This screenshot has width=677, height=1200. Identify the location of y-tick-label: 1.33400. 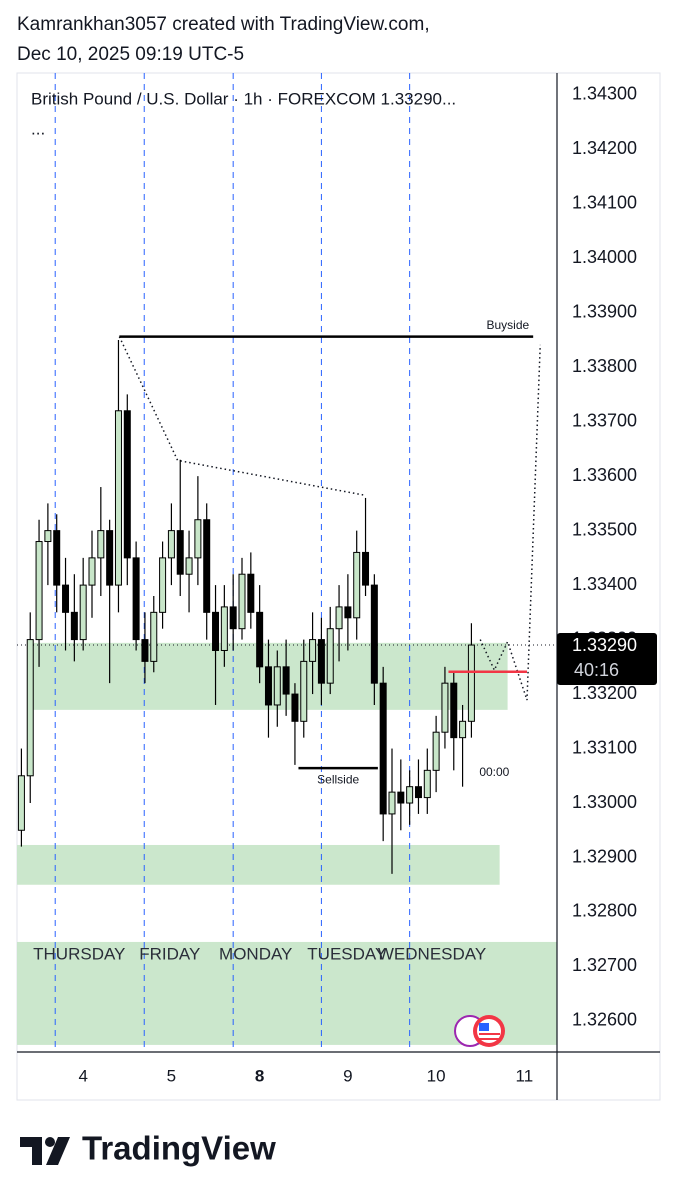
(604, 584).